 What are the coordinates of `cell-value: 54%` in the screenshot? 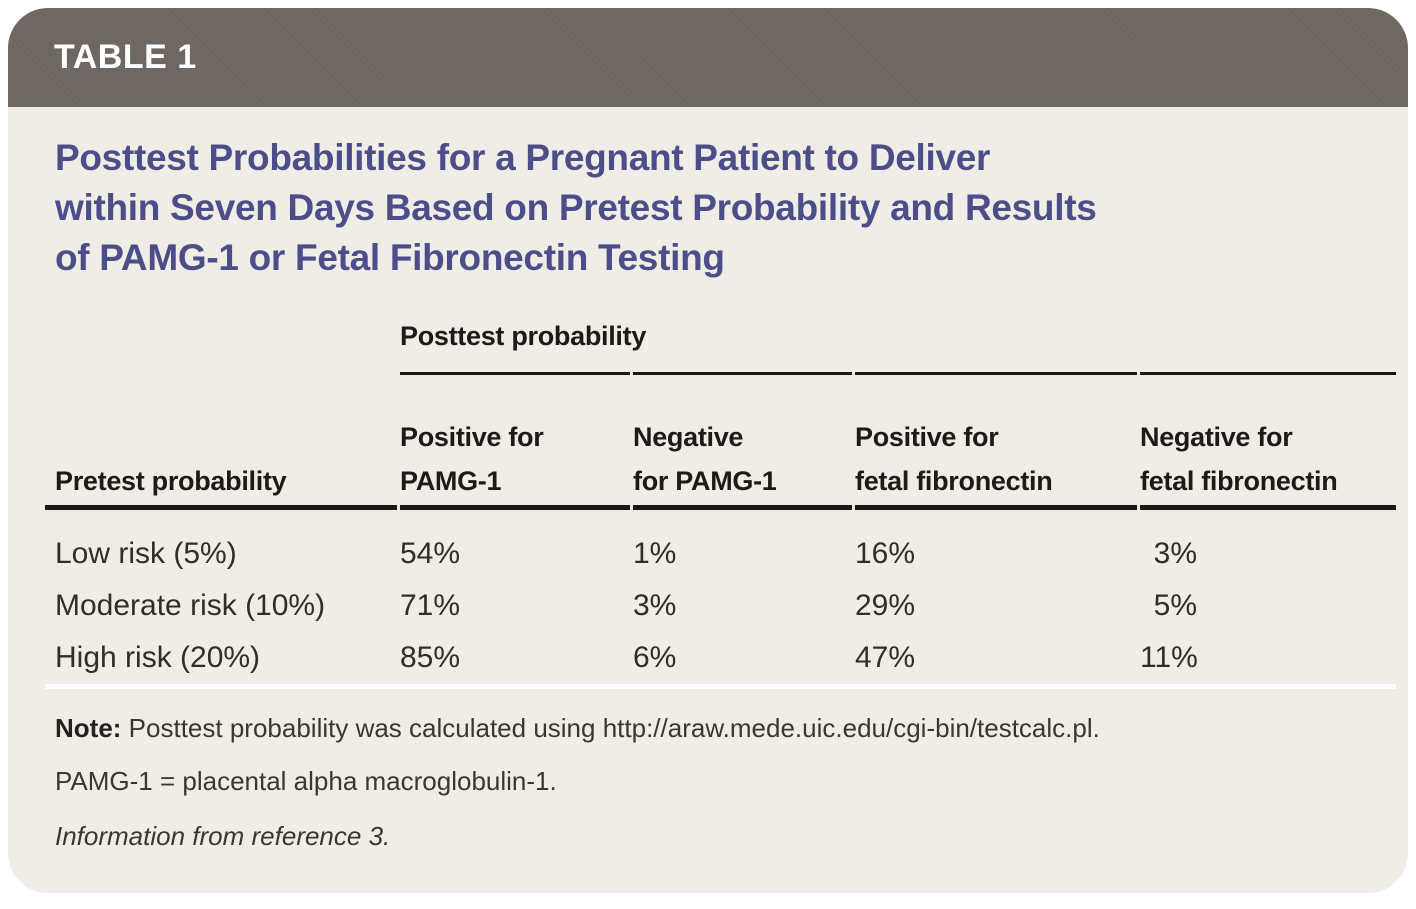 It's located at (430, 553).